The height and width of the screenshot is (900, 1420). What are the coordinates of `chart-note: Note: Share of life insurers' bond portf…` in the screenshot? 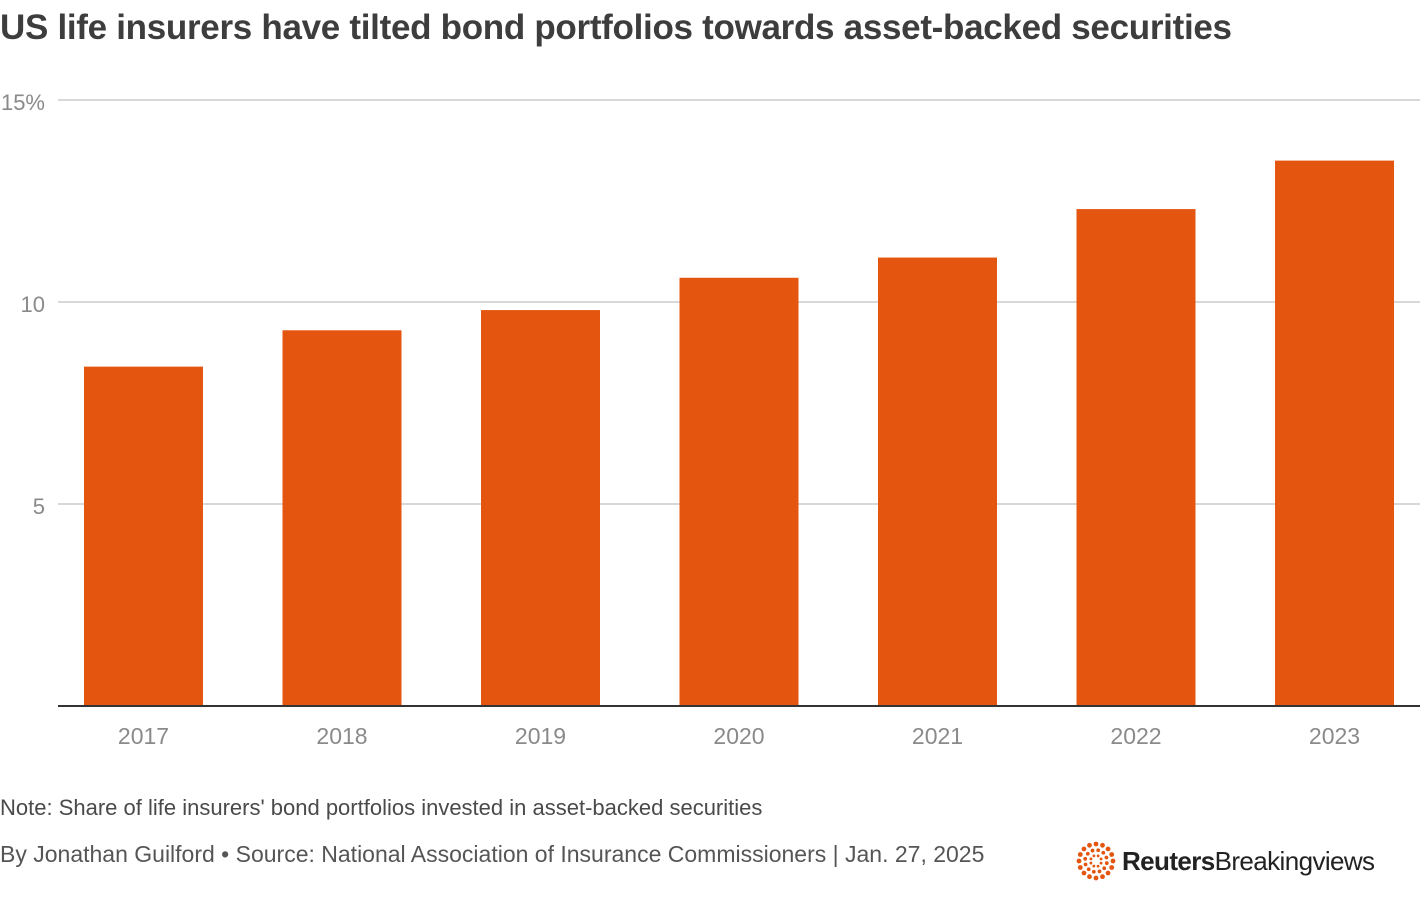 It's located at (381, 807).